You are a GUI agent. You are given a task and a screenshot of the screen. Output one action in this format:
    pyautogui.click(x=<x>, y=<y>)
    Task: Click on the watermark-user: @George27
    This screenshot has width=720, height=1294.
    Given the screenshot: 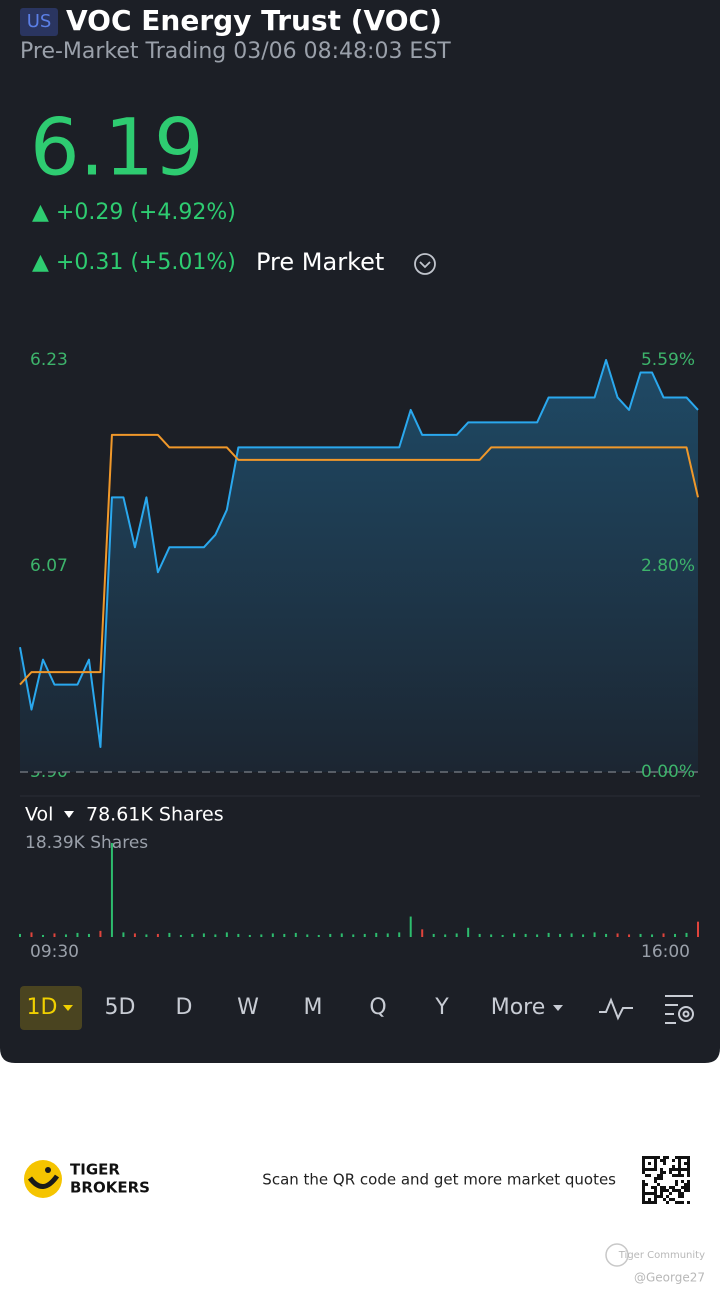 What is the action you would take?
    pyautogui.click(x=669, y=1278)
    